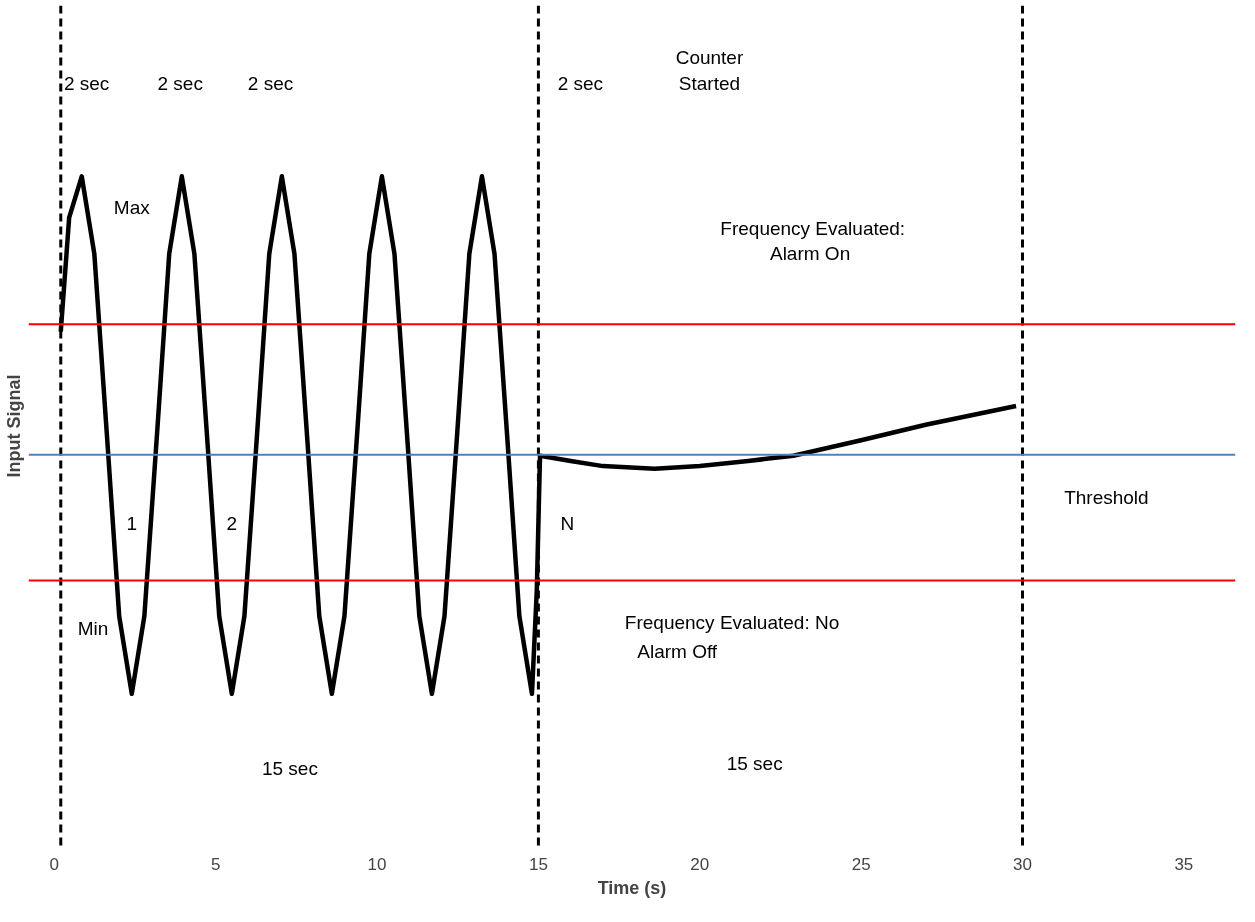 This screenshot has height=922, width=1255. What do you see at coordinates (1184, 864) in the screenshot?
I see `x-tick-label: 35` at bounding box center [1184, 864].